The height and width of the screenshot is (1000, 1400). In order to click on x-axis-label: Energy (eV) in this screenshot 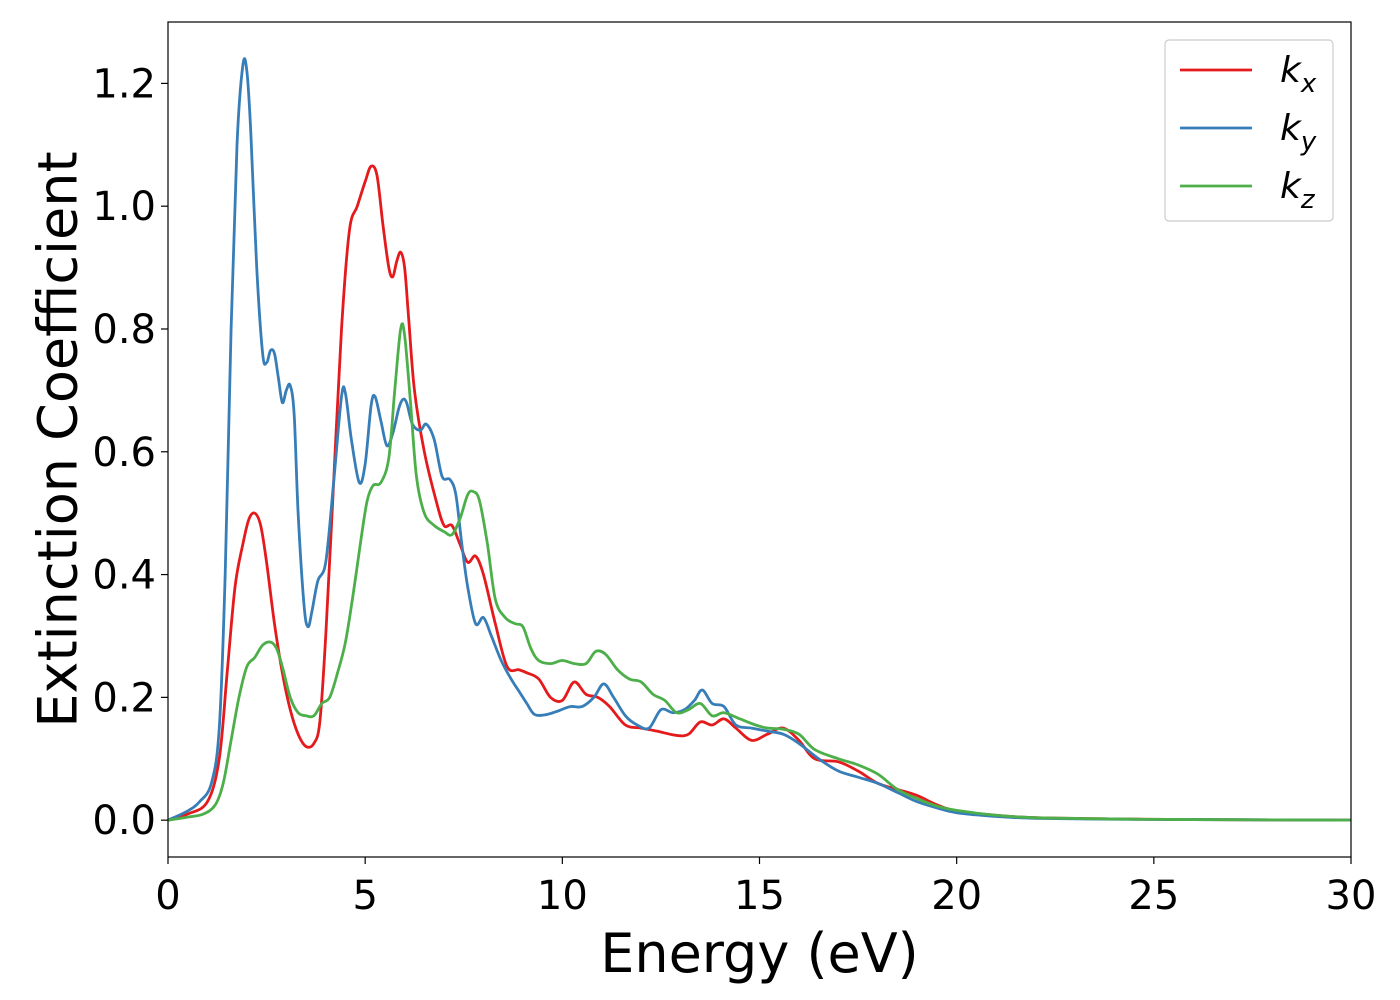, I will do `click(759, 953)`.